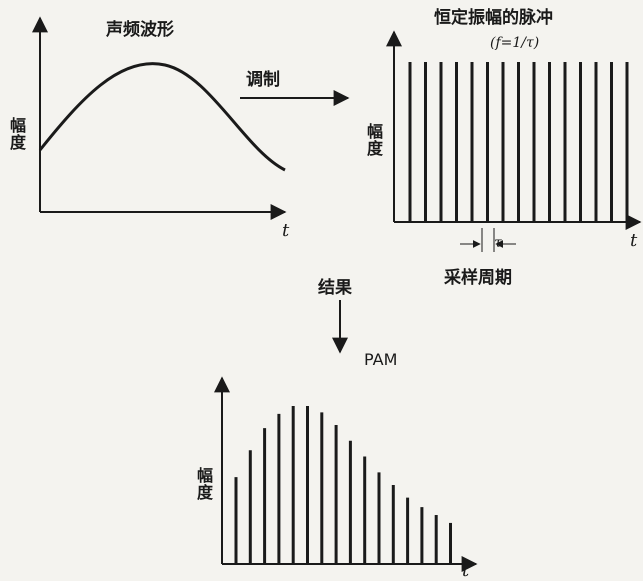  Describe the element at coordinates (518, 142) in the screenshot. I see `constant-pulses` at that location.